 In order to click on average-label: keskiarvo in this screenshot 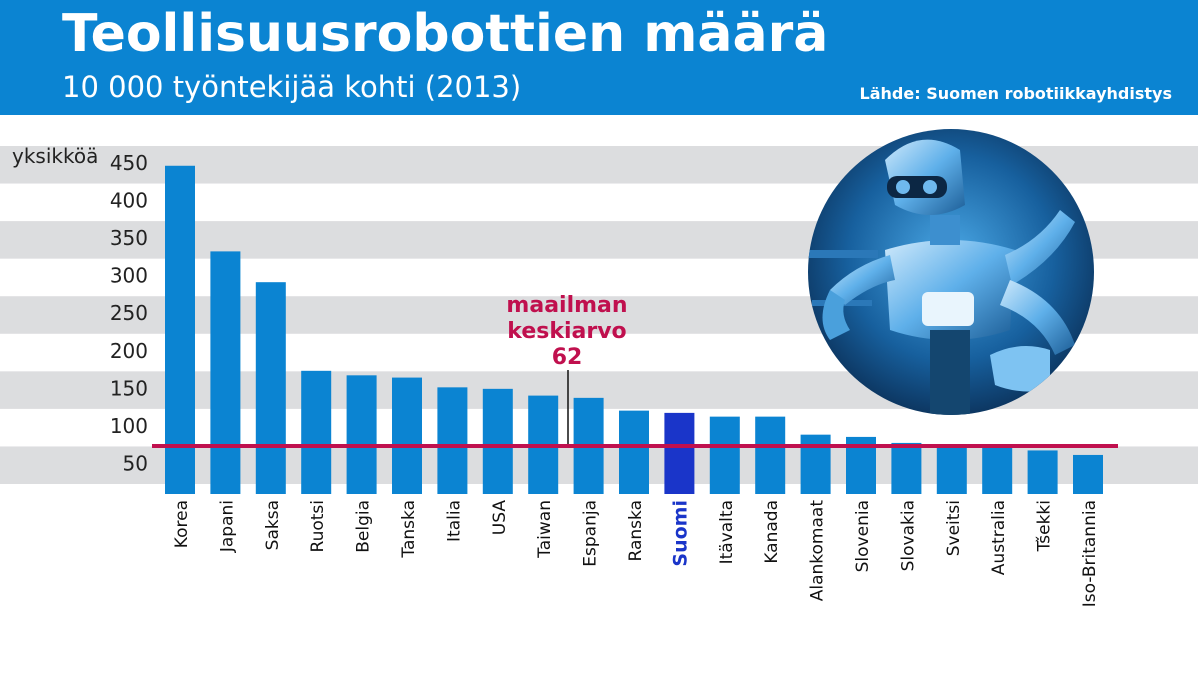, I will do `click(566, 331)`.